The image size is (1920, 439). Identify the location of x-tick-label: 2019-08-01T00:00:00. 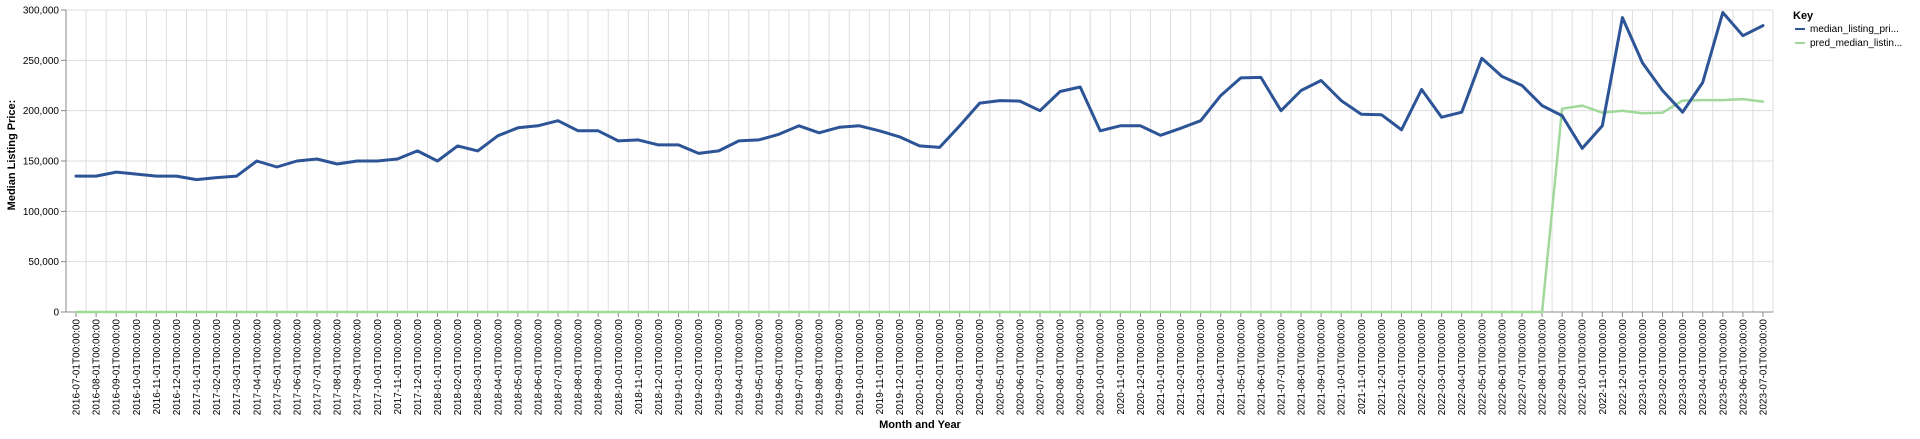
(820, 367).